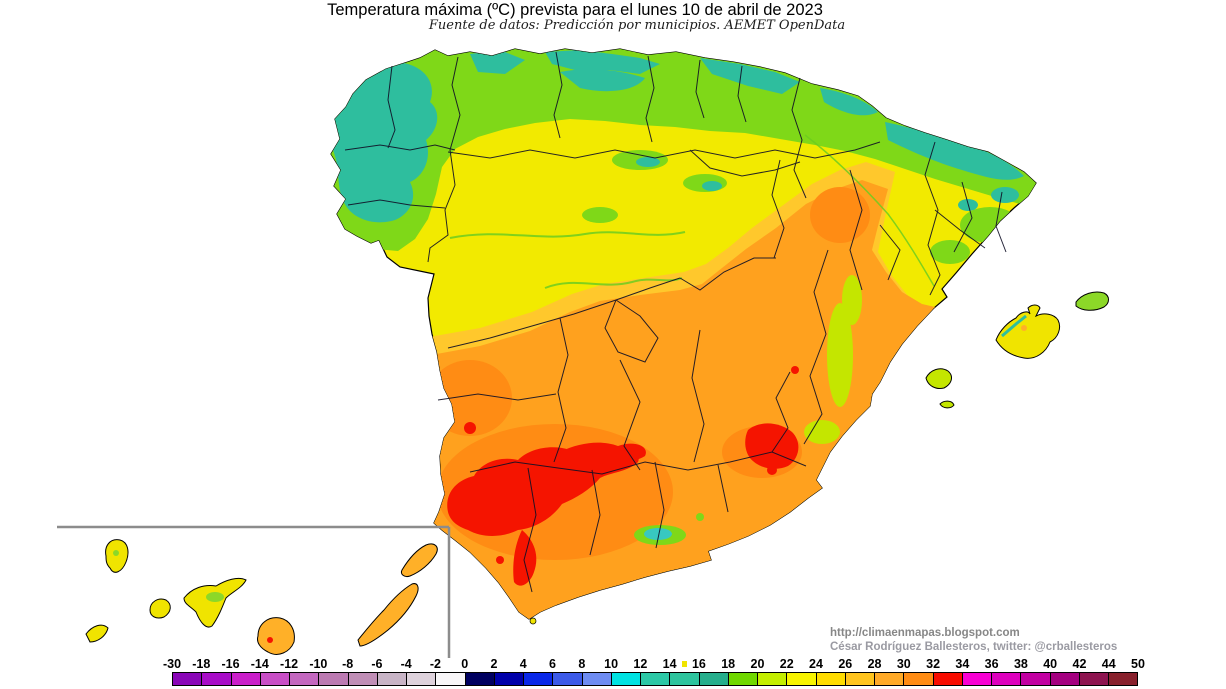 This screenshot has width=1226, height=689. I want to click on mallorca-warm-spot, so click(1024, 328).